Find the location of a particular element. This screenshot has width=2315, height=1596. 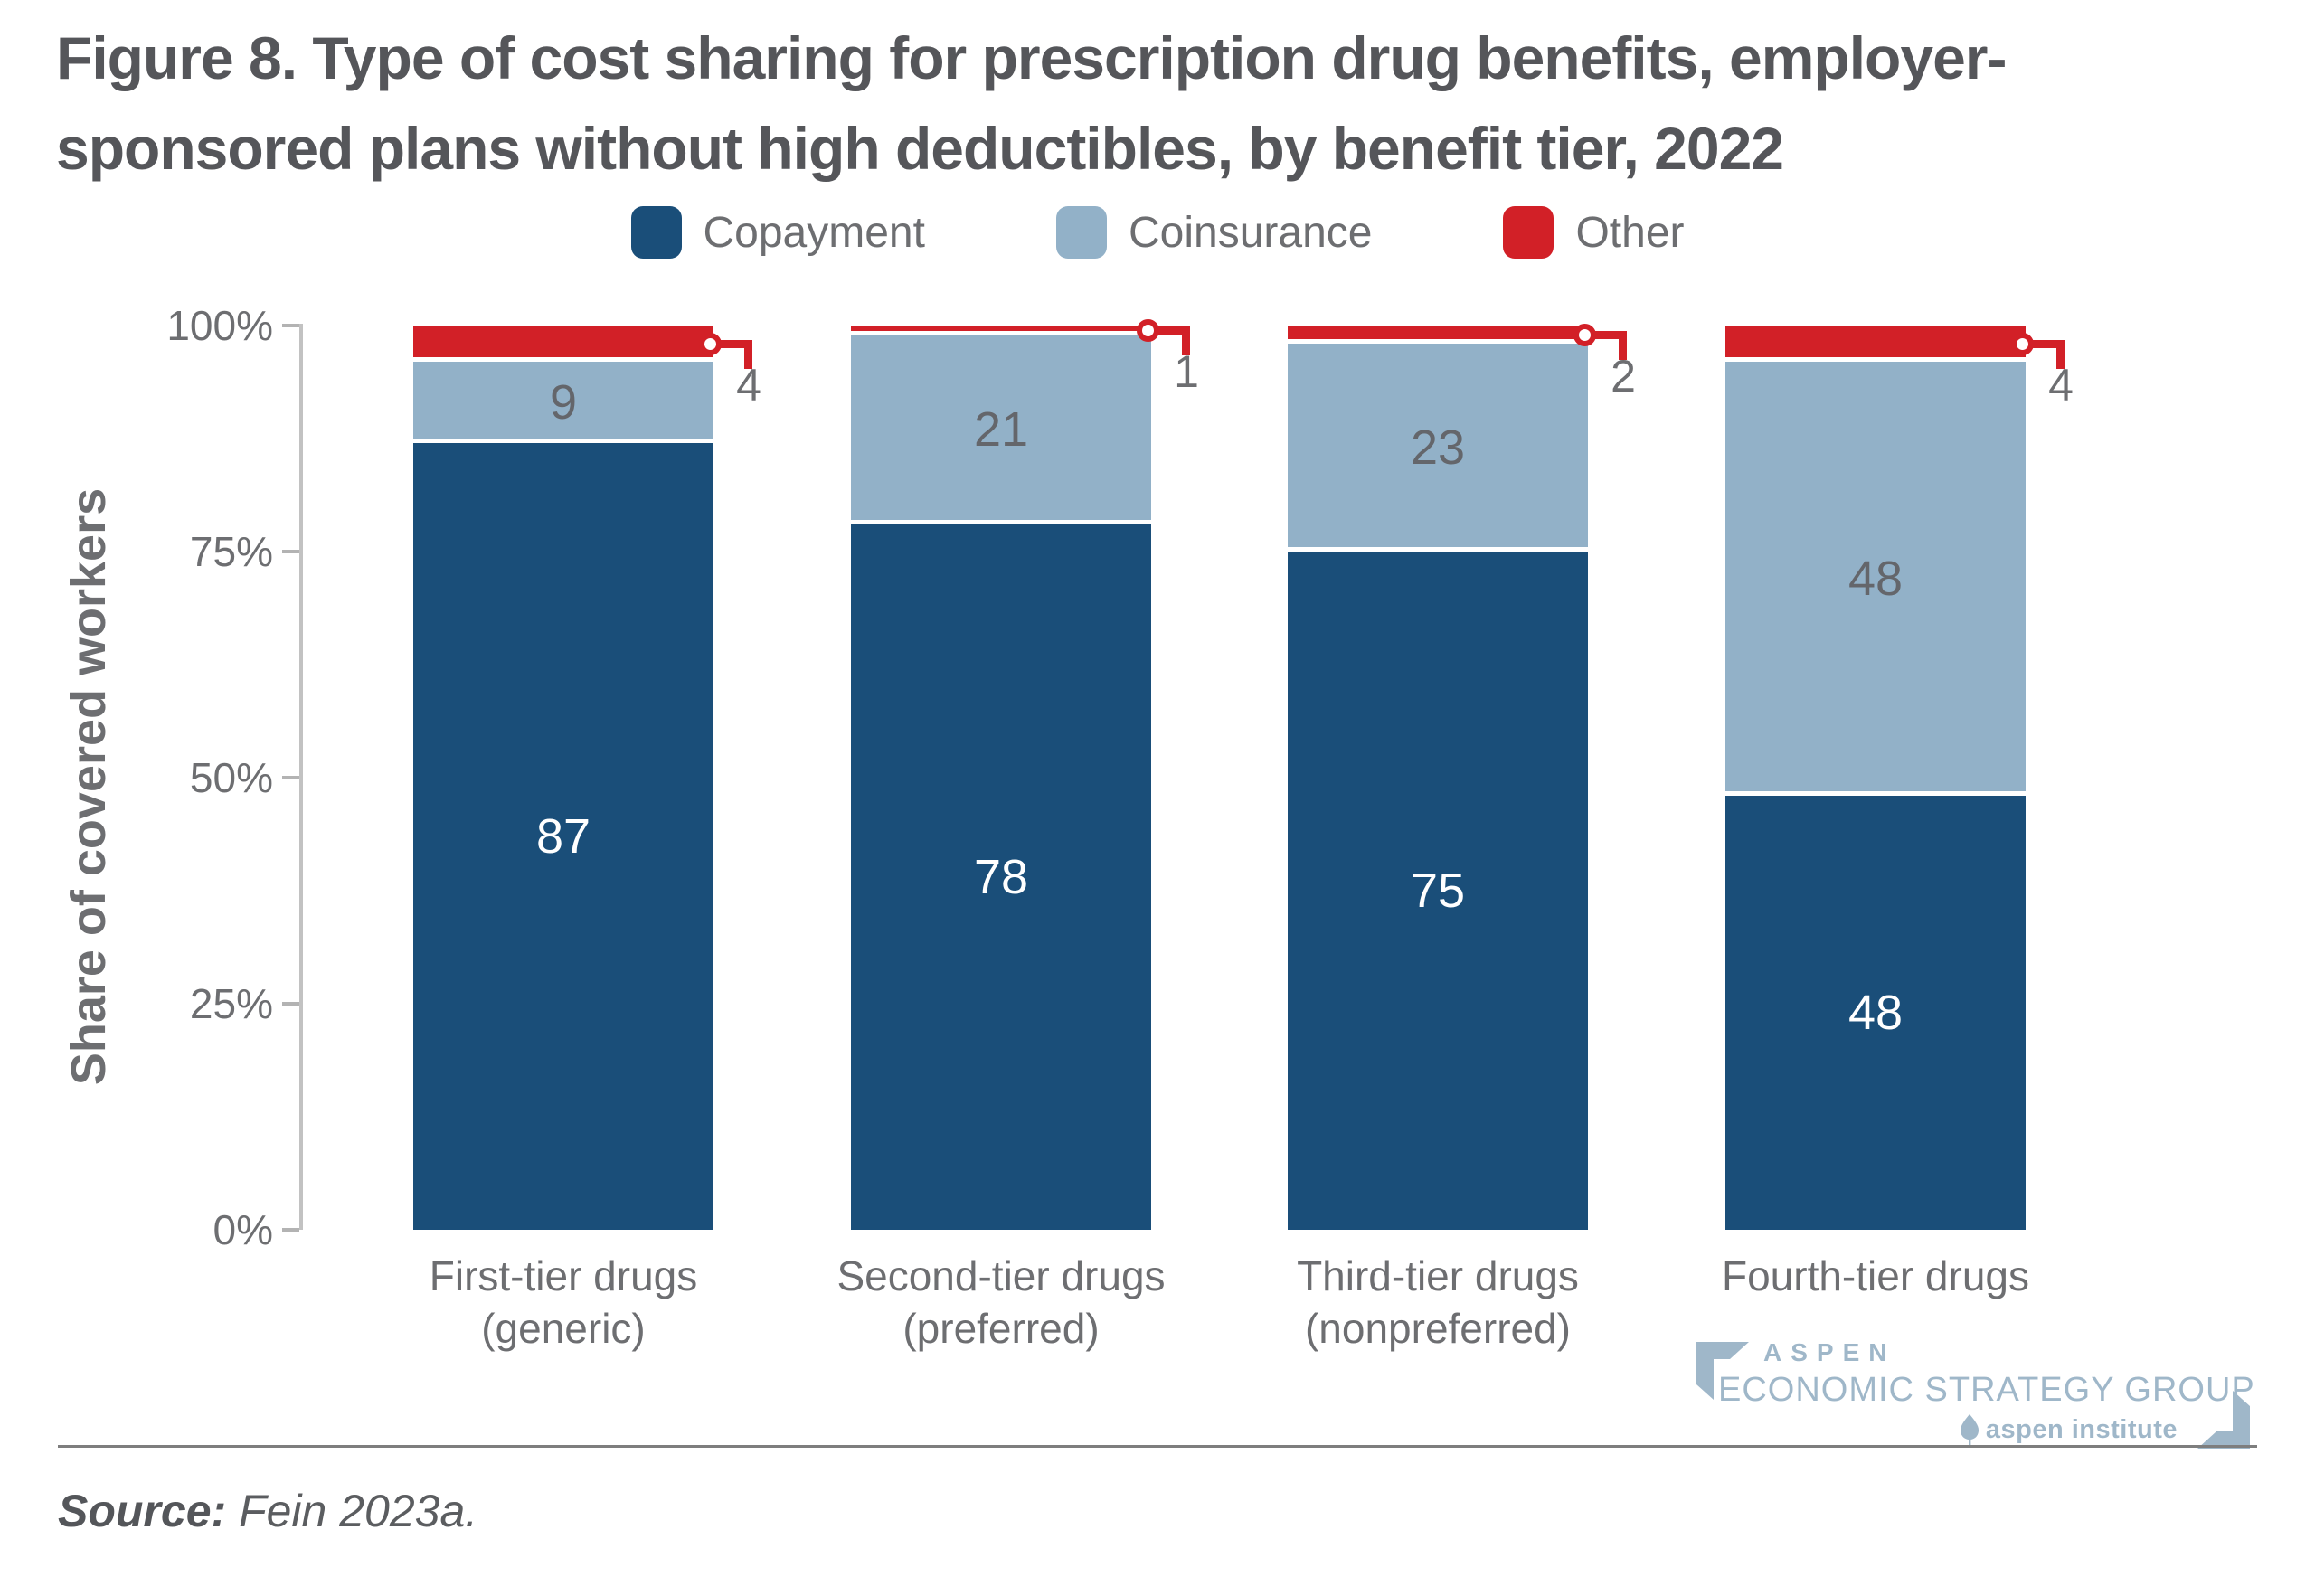

copayment-value-label: 78 is located at coordinates (1001, 877).